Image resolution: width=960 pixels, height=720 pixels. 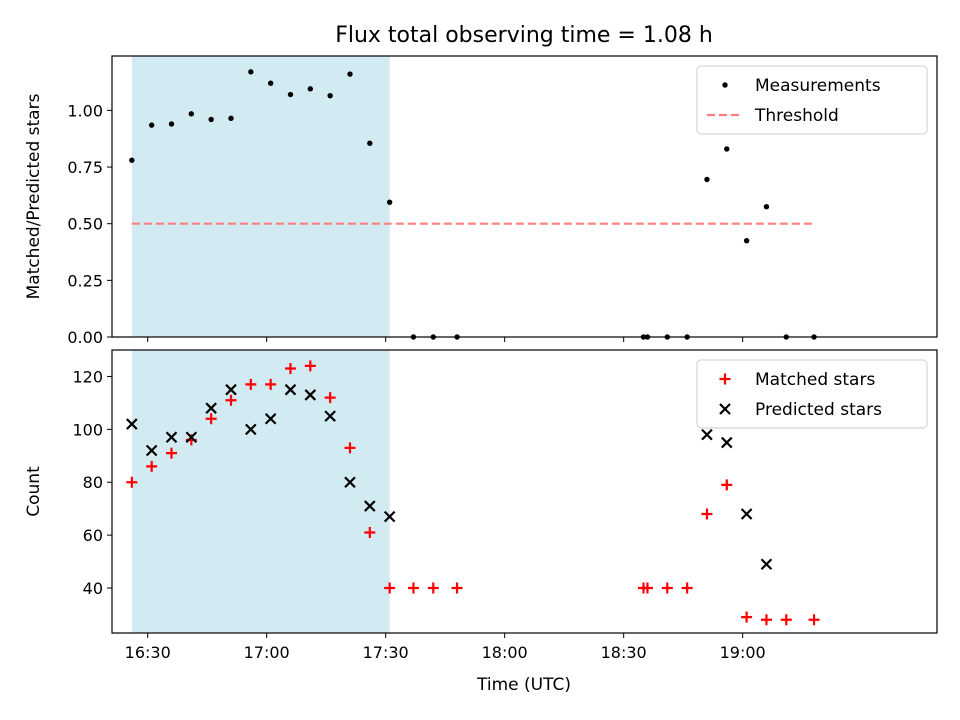 I want to click on x-tick-label: 17:30, so click(x=386, y=652).